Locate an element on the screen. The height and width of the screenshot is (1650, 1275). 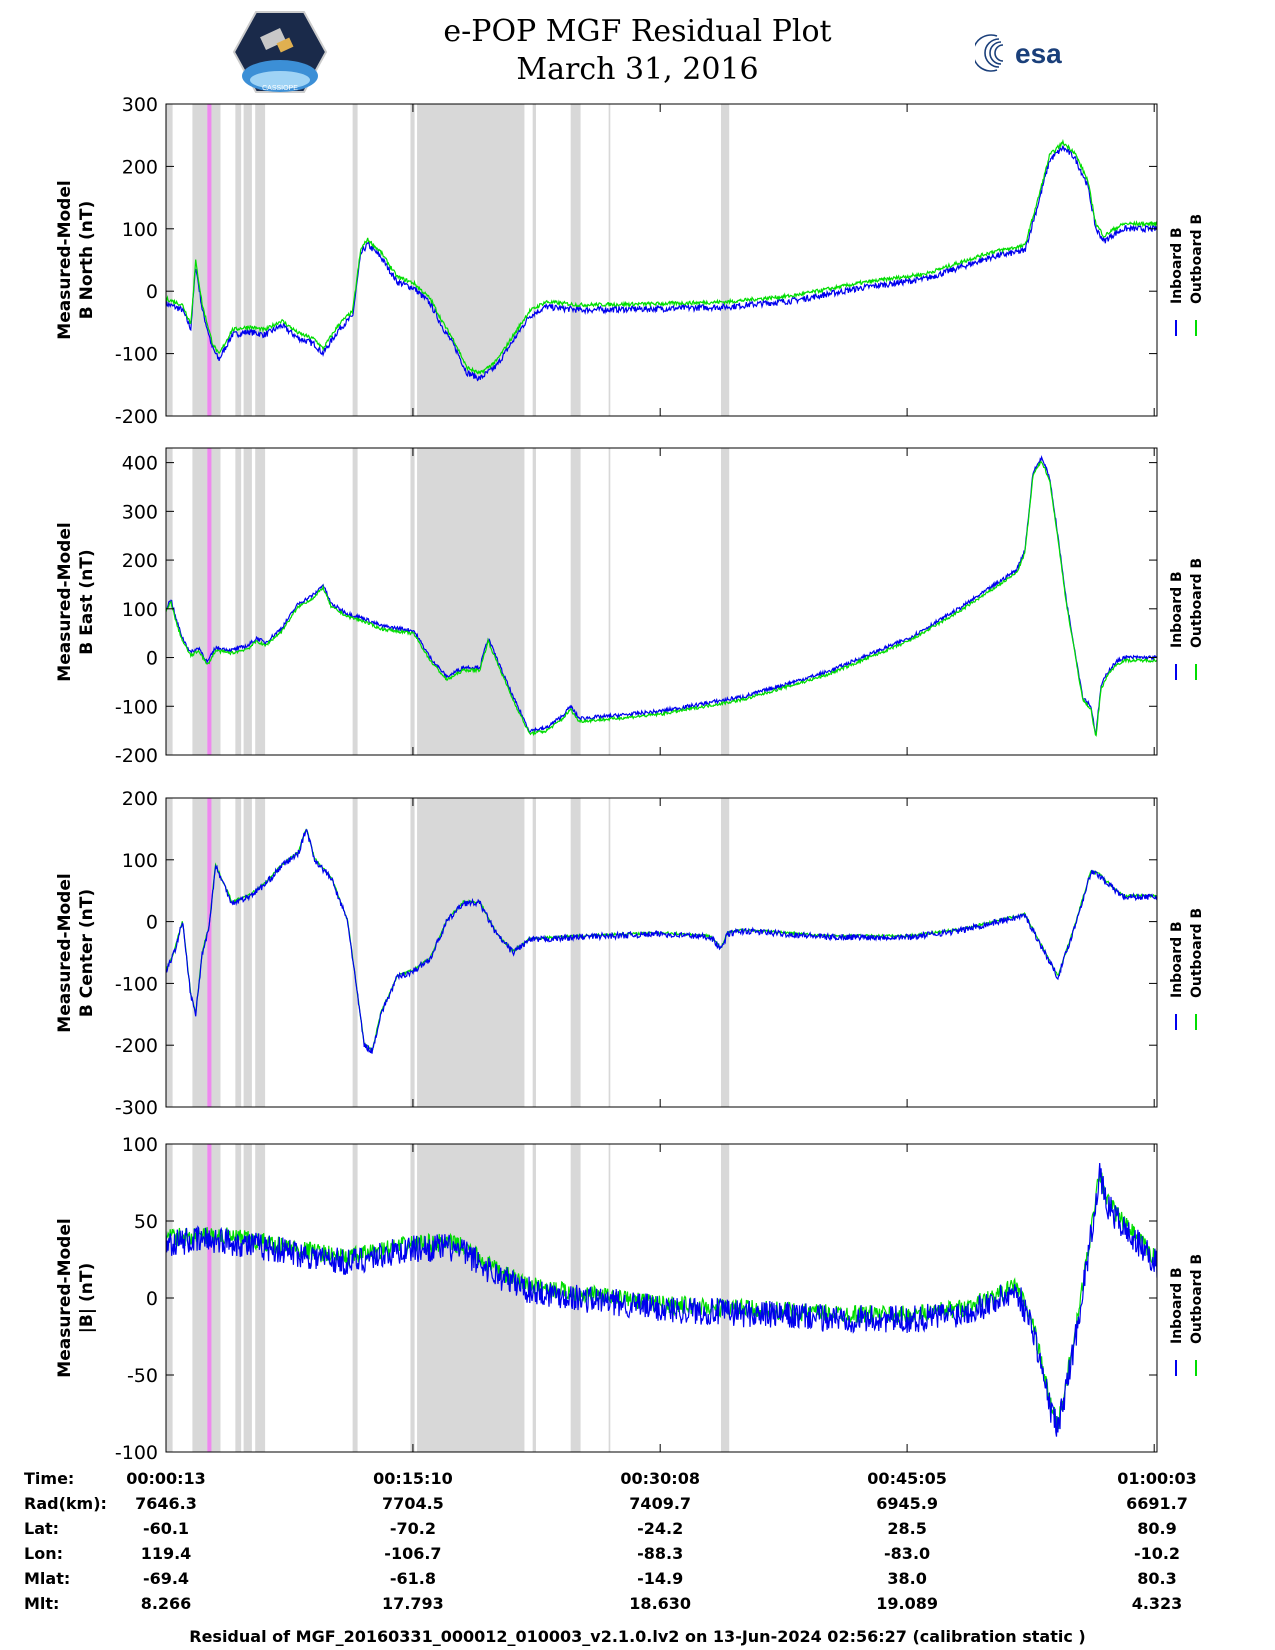
y-tick-label-1-200: 200 is located at coordinates (140, 561).